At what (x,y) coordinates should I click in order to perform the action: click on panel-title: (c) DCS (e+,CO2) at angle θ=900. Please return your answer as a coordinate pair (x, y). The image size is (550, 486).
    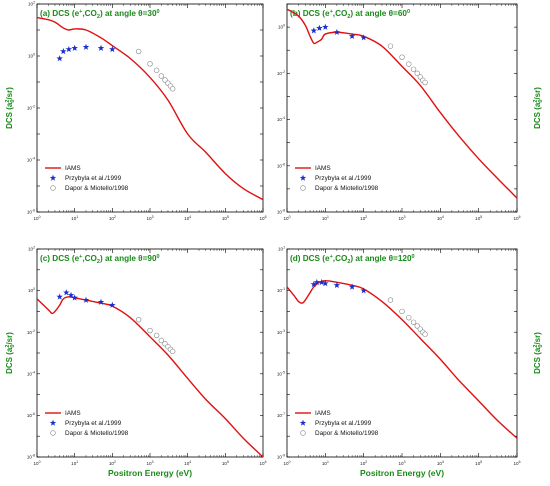
    Looking at the image, I should click on (100, 259).